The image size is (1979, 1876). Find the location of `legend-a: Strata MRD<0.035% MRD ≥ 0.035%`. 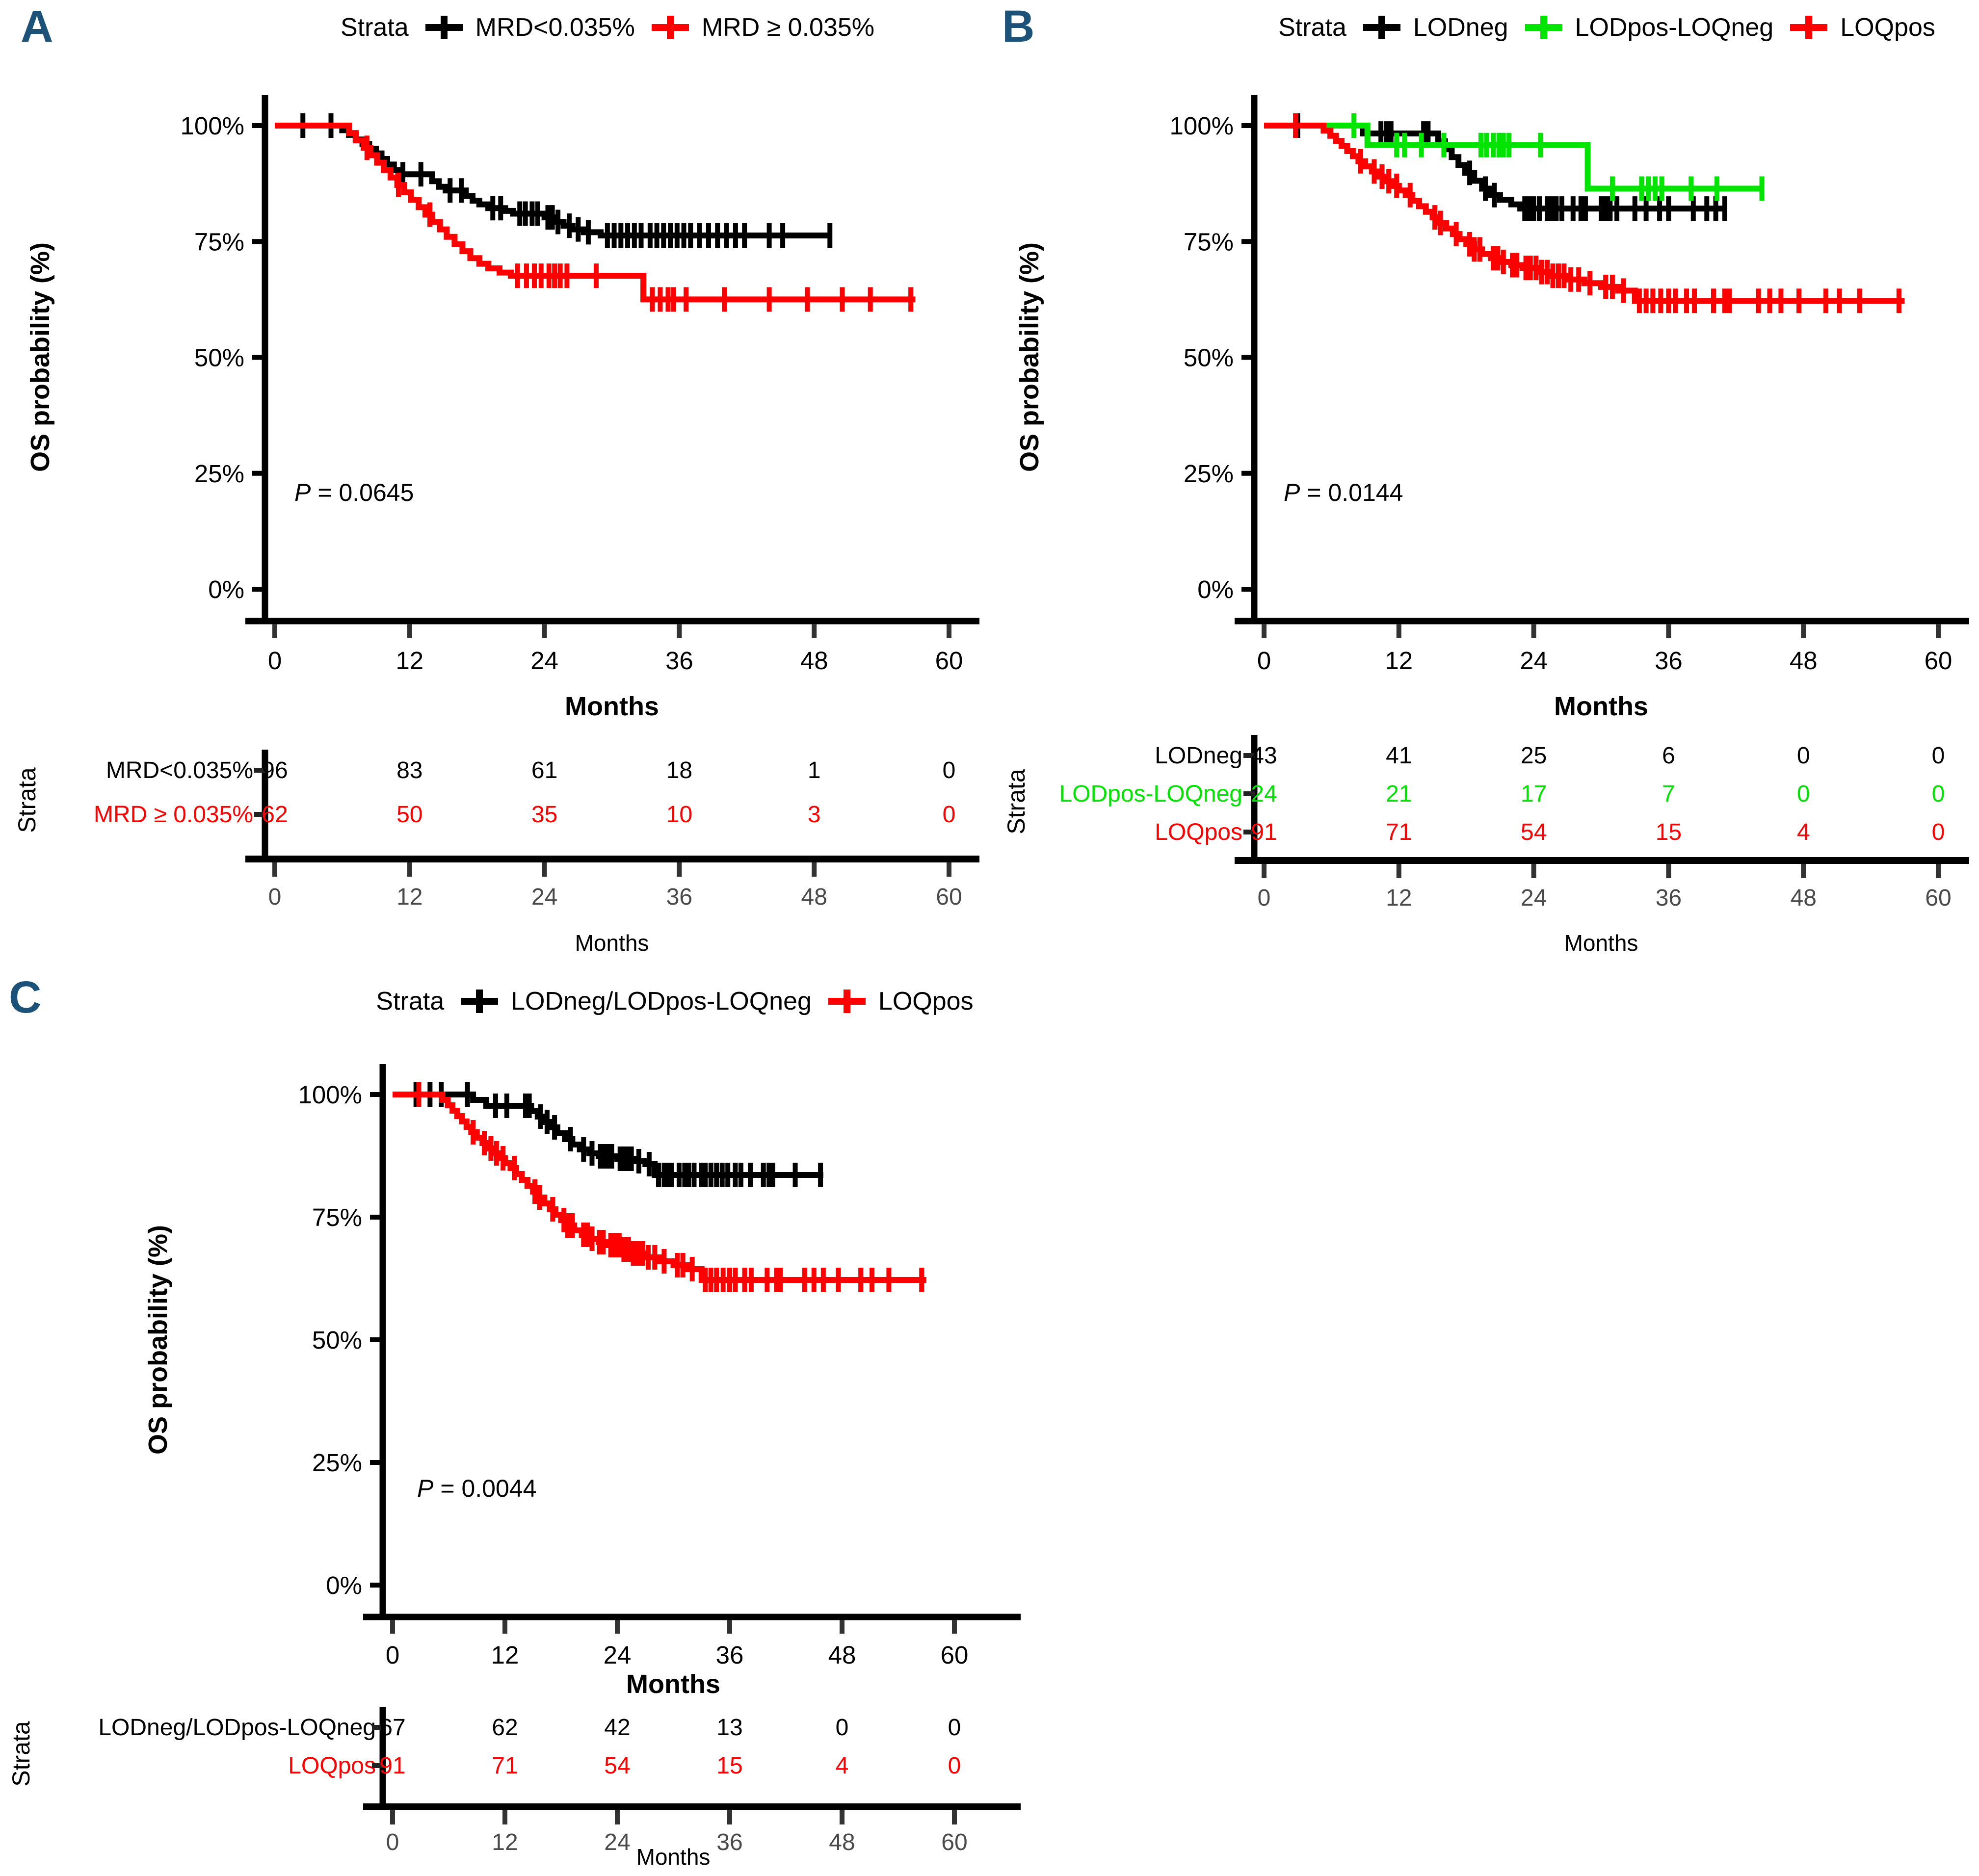

legend-a: Strata MRD<0.035% MRD ≥ 0.035% is located at coordinates (494, 27).